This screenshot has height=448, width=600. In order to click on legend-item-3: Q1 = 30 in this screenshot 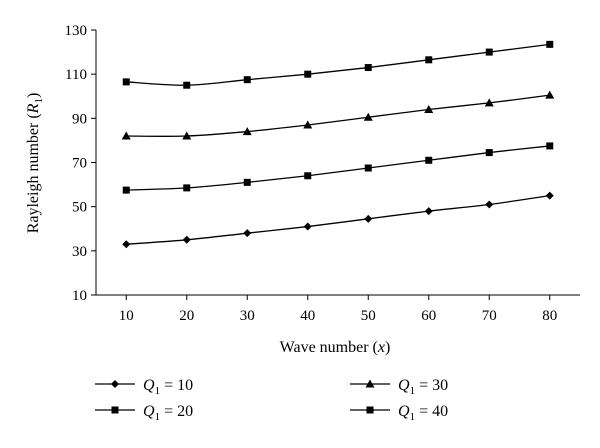, I will do `click(399, 387)`.